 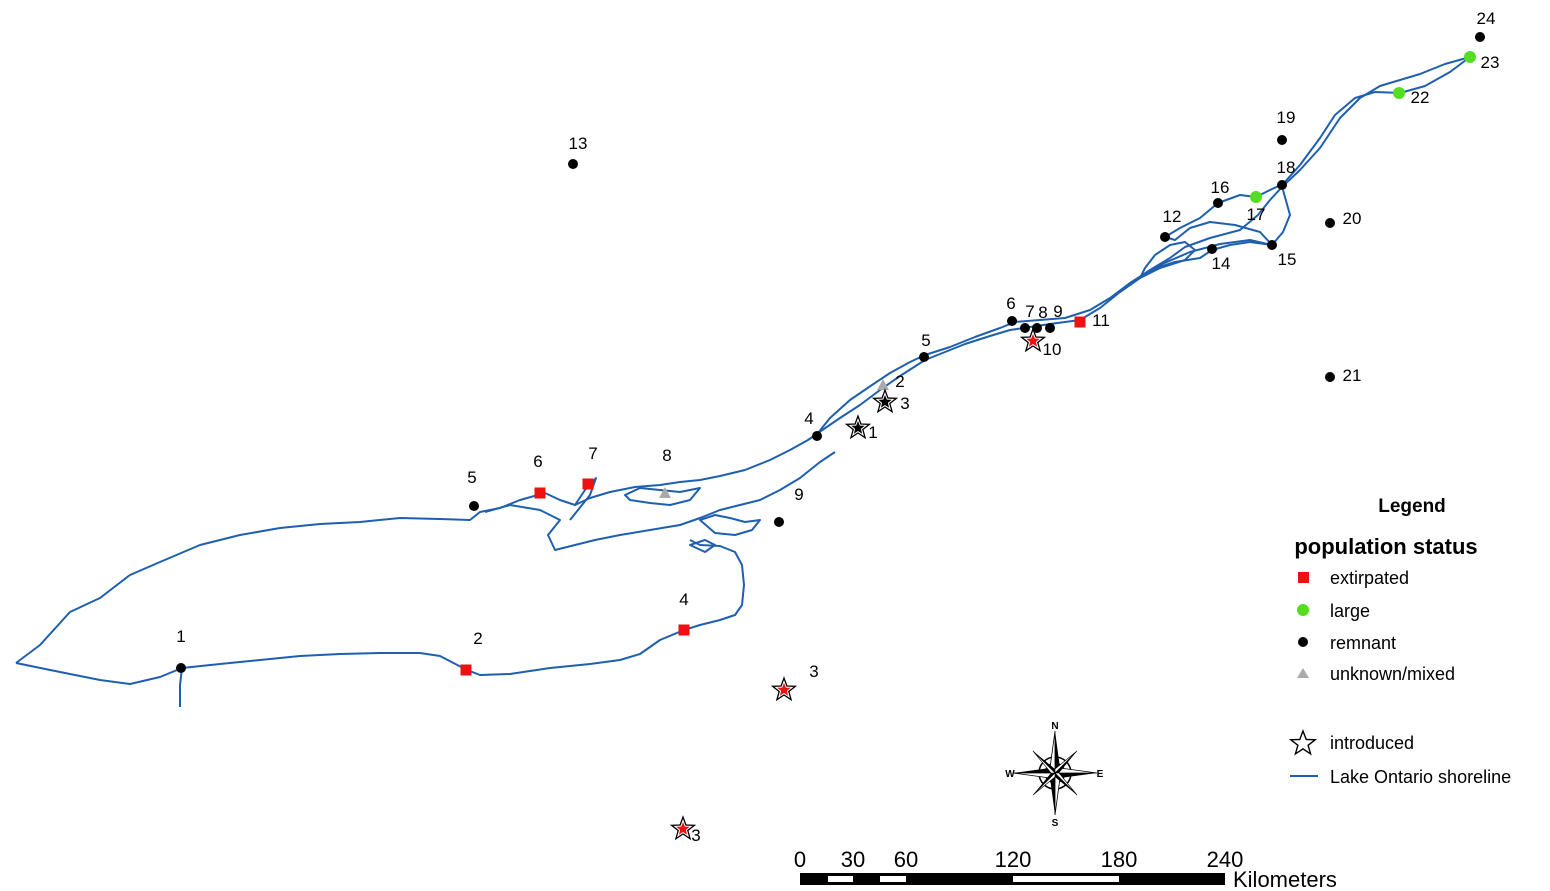 I want to click on site-extirpated-7: 7, so click(x=590, y=467).